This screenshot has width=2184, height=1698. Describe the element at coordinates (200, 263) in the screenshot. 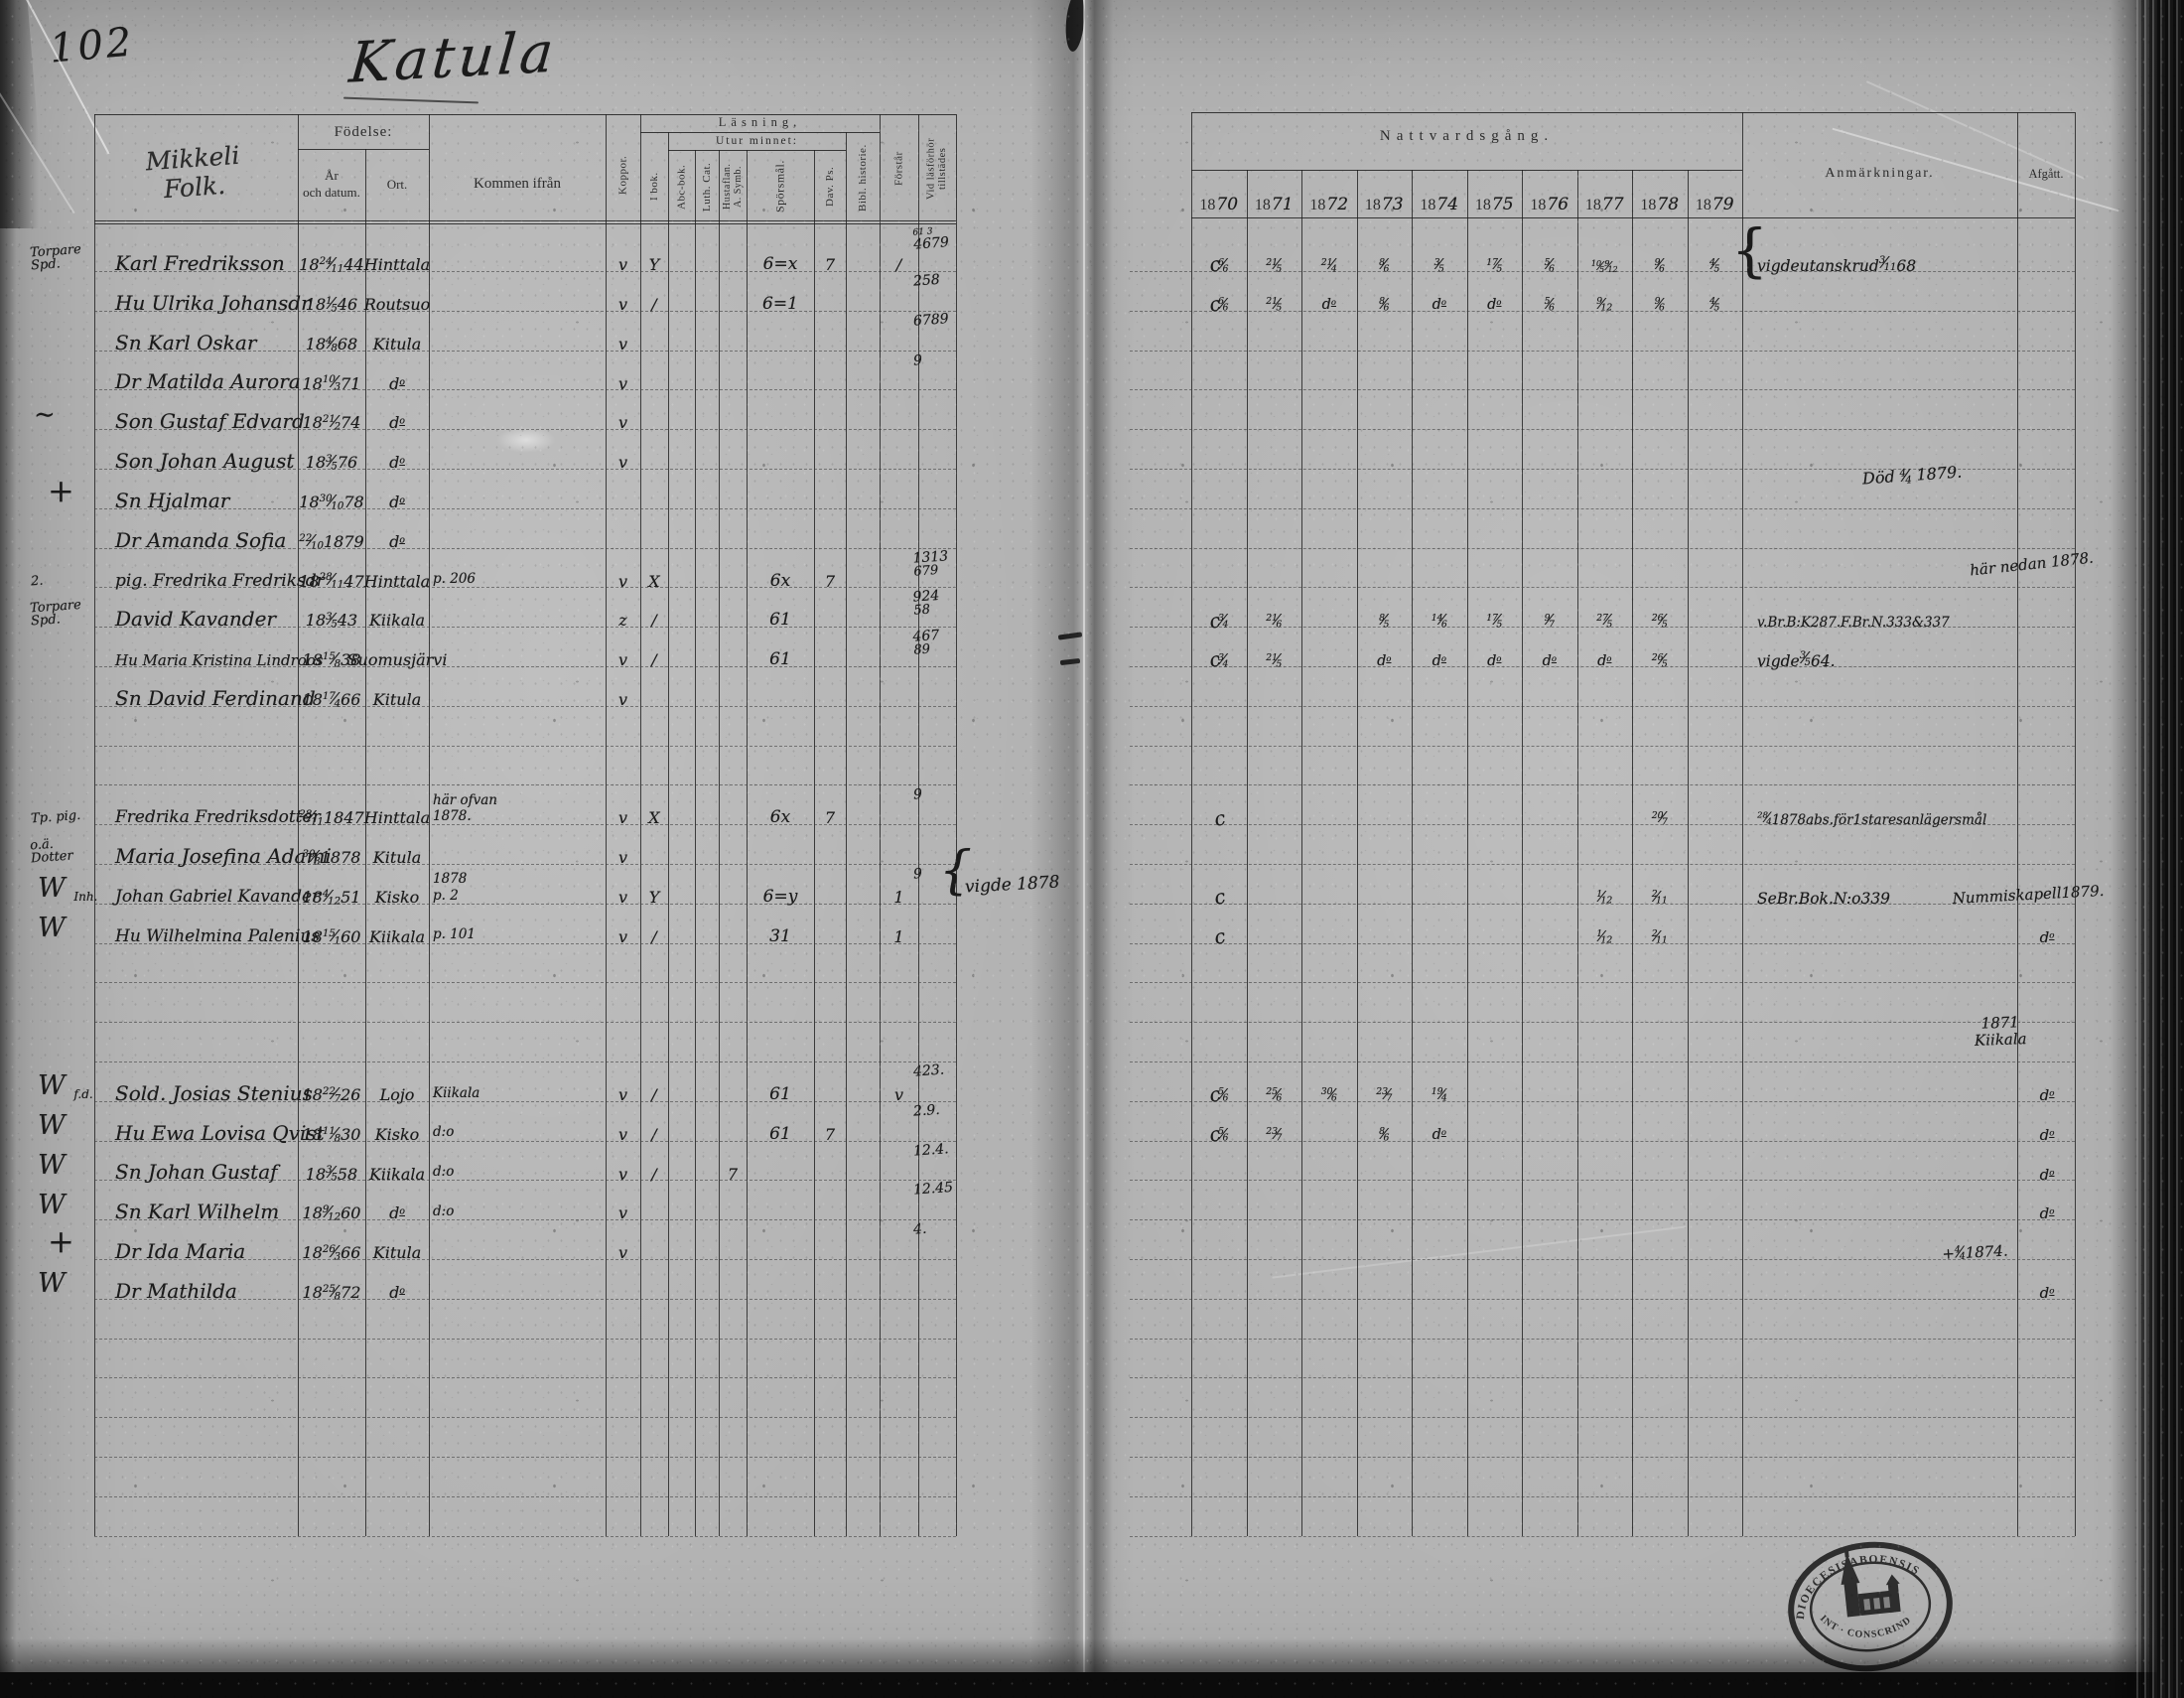

I see `cell-name: Karl Fredriksson` at that location.